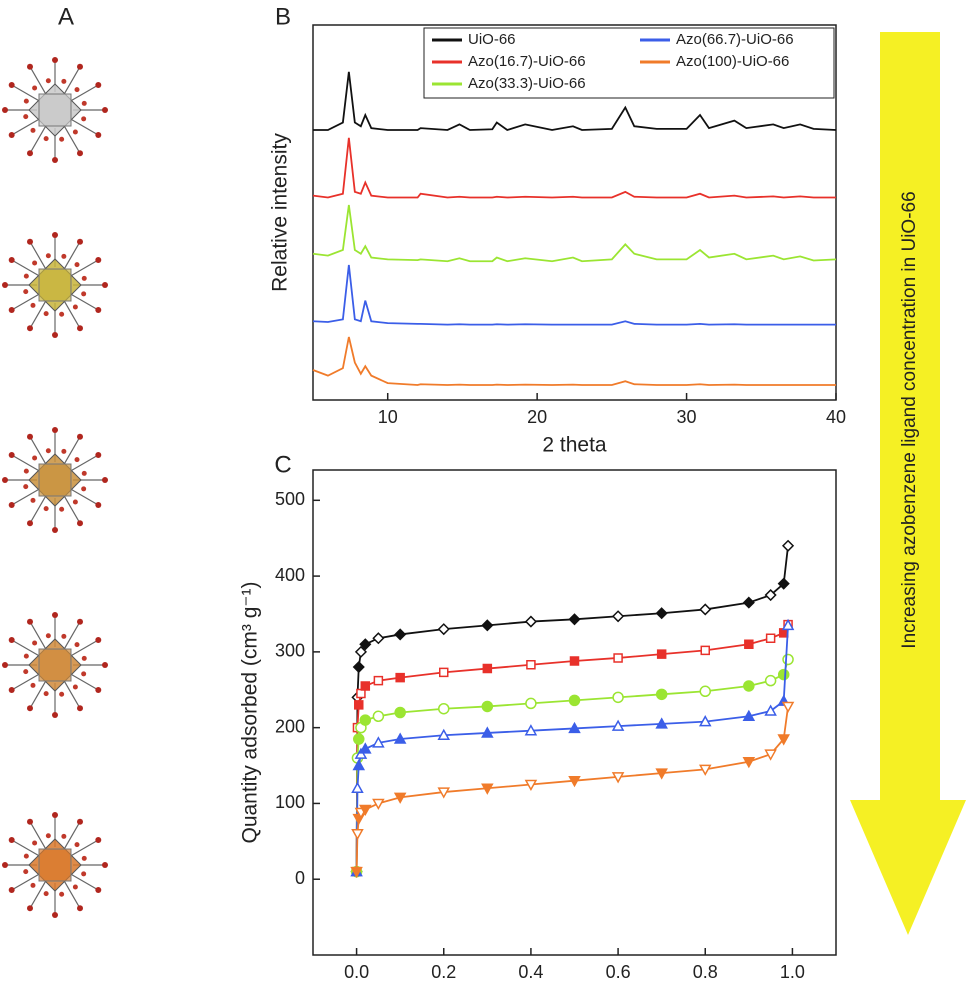  What do you see at coordinates (55, 110) in the screenshot?
I see `cluster-core` at bounding box center [55, 110].